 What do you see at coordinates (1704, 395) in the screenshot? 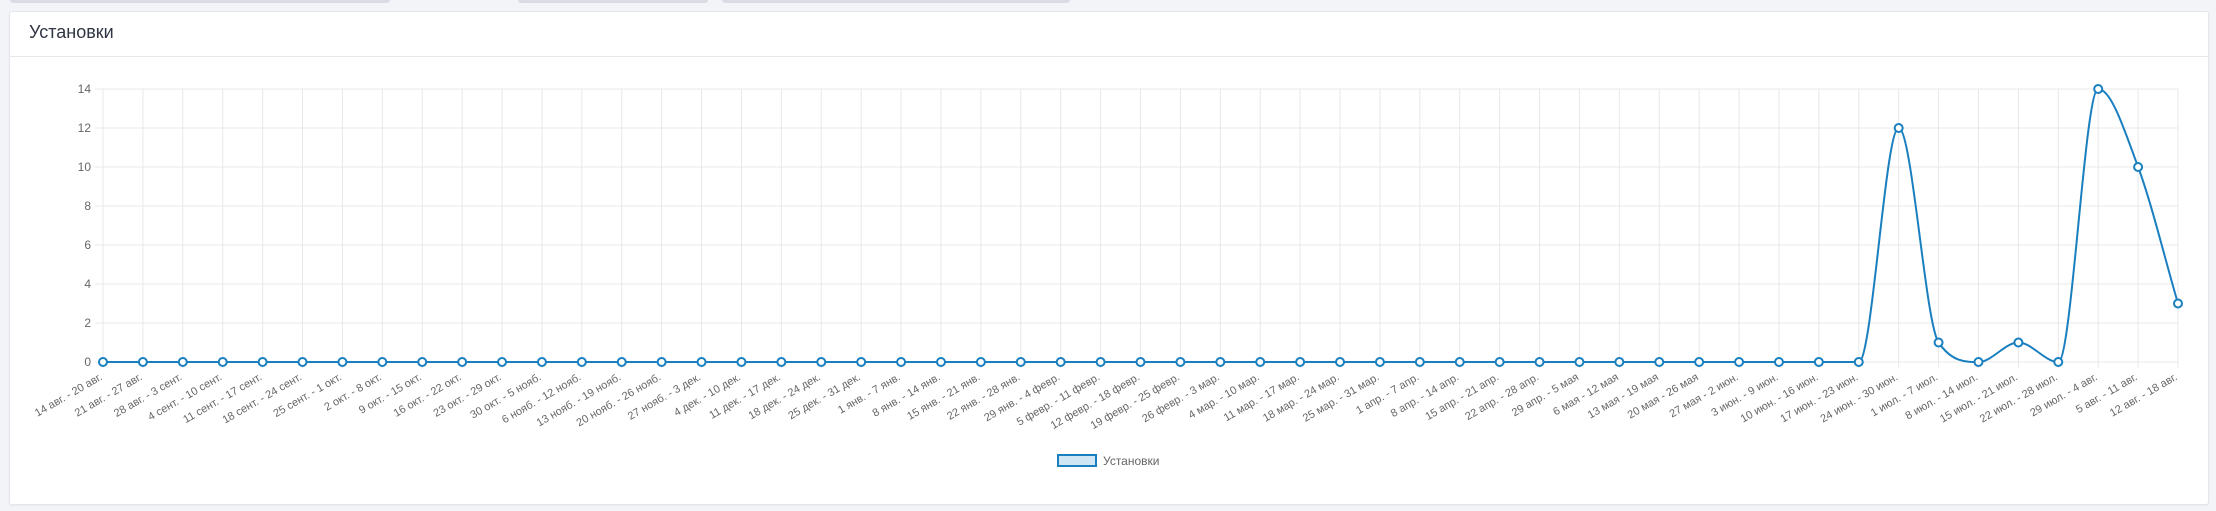
I see `x-tick-label: 27 мая - 2 июн.` at bounding box center [1704, 395].